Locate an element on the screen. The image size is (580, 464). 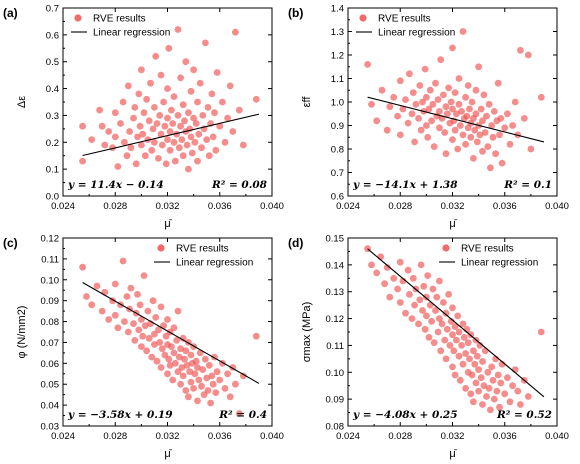
y-tick-label: 0.8 is located at coordinates (337, 150).